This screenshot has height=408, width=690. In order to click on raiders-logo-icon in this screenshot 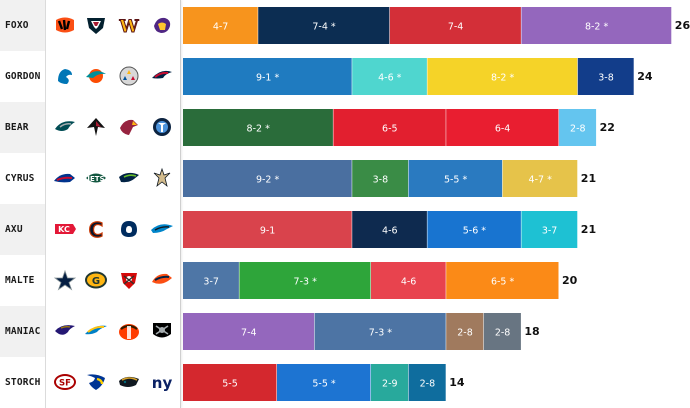, I will do `click(162, 331)`.